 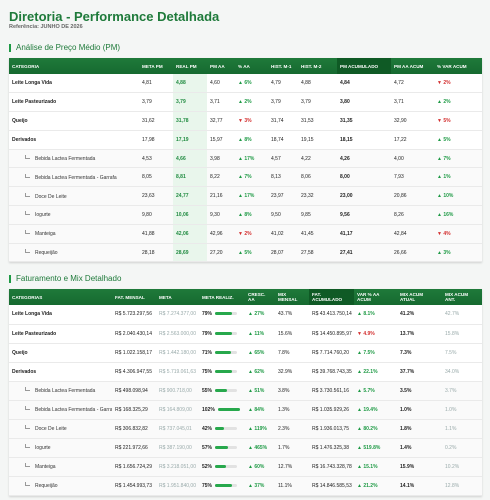 What do you see at coordinates (74, 196) in the screenshot?
I see `cell: Doce De Leite` at bounding box center [74, 196].